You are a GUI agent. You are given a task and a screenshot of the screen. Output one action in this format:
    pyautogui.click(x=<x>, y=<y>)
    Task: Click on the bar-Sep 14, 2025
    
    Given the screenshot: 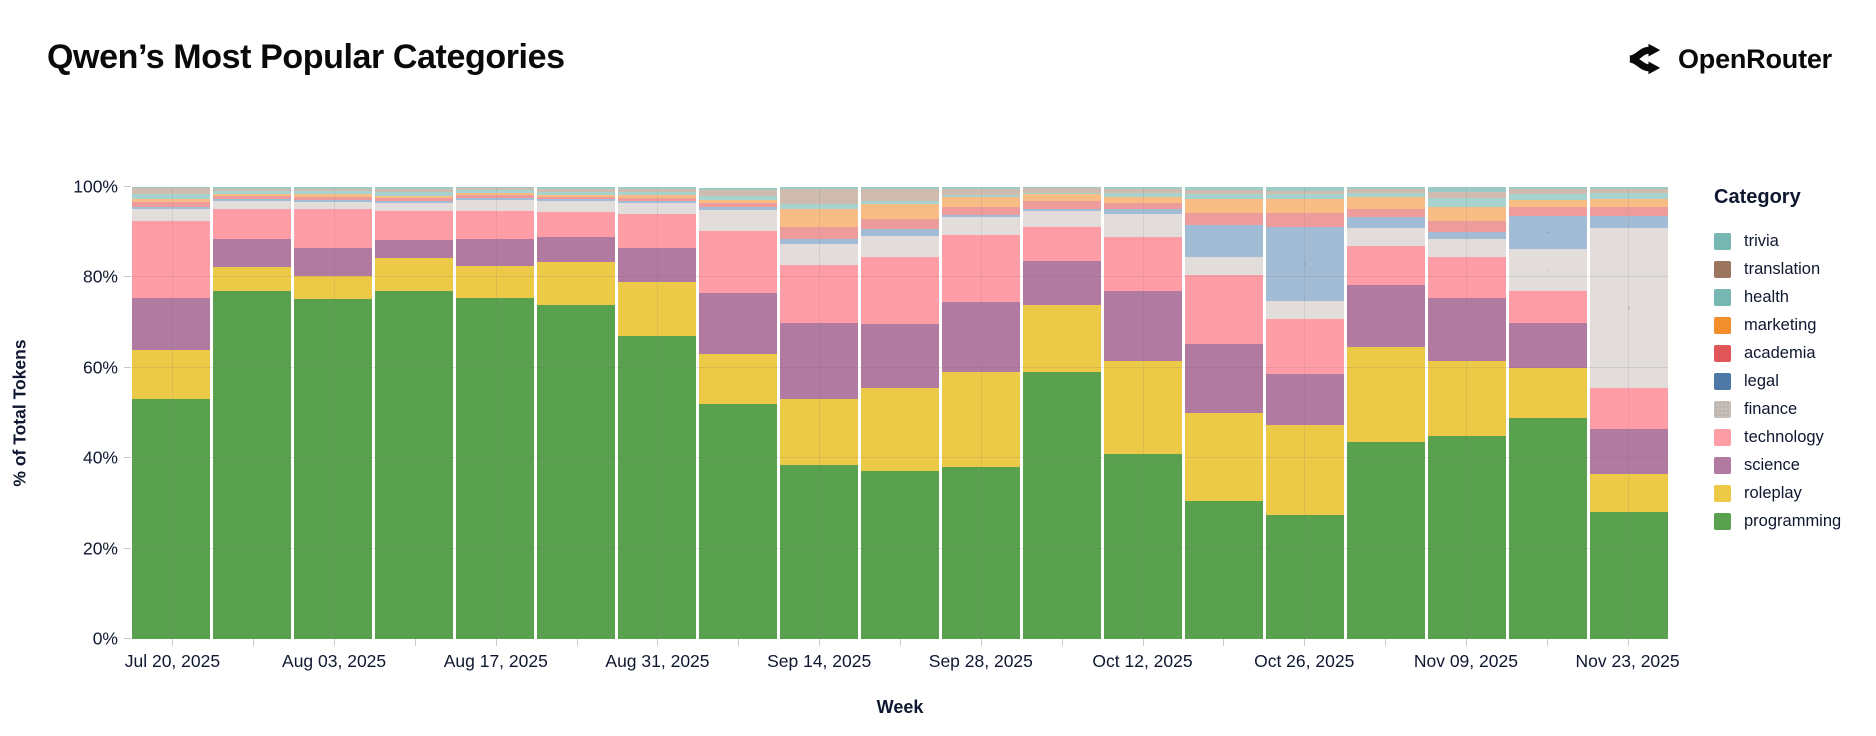 What is the action you would take?
    pyautogui.click(x=819, y=413)
    